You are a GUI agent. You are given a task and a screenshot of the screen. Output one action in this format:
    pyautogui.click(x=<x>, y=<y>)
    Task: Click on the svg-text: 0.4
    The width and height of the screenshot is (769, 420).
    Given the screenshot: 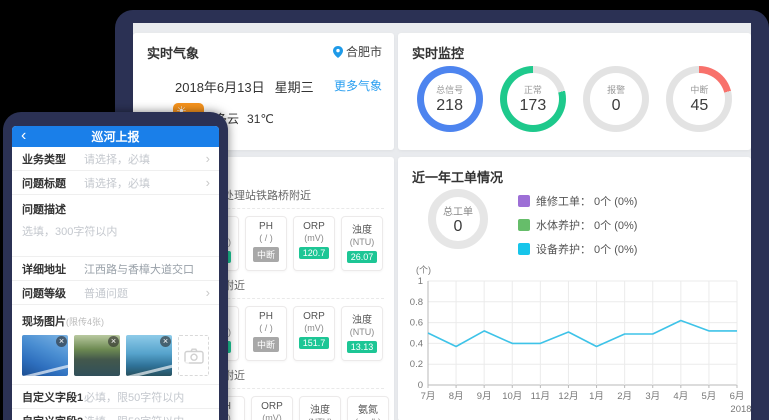 What is the action you would take?
    pyautogui.click(x=416, y=343)
    